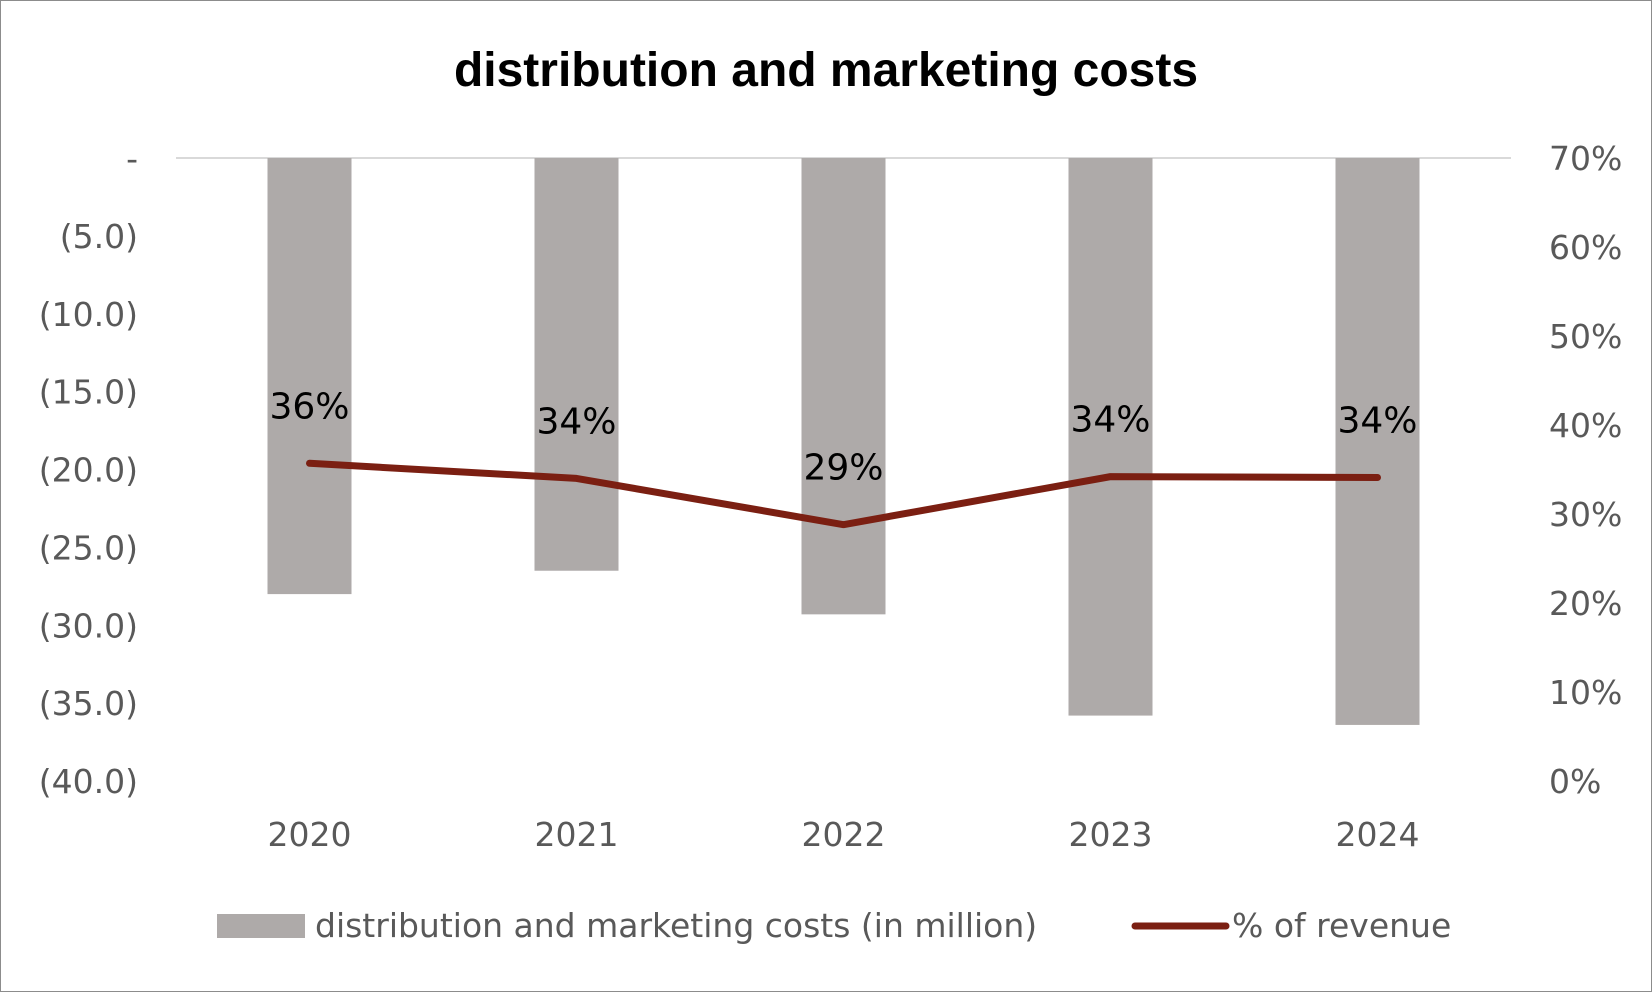 The width and height of the screenshot is (1652, 992). What do you see at coordinates (309, 376) in the screenshot?
I see `bar-2020` at bounding box center [309, 376].